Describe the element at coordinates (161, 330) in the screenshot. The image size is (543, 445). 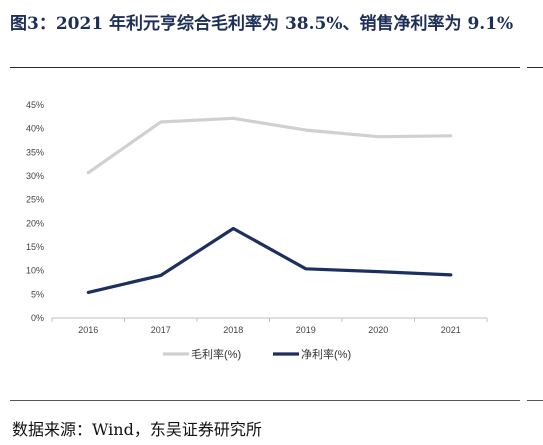
I see `x-tick-label: 2017` at that location.